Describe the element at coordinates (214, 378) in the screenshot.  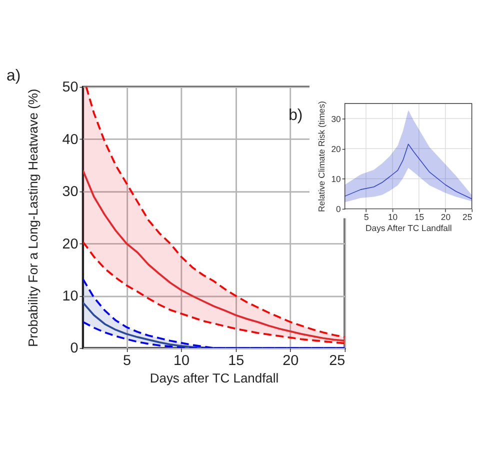
I see `x-axis-title: Days after TC Landfall` at that location.